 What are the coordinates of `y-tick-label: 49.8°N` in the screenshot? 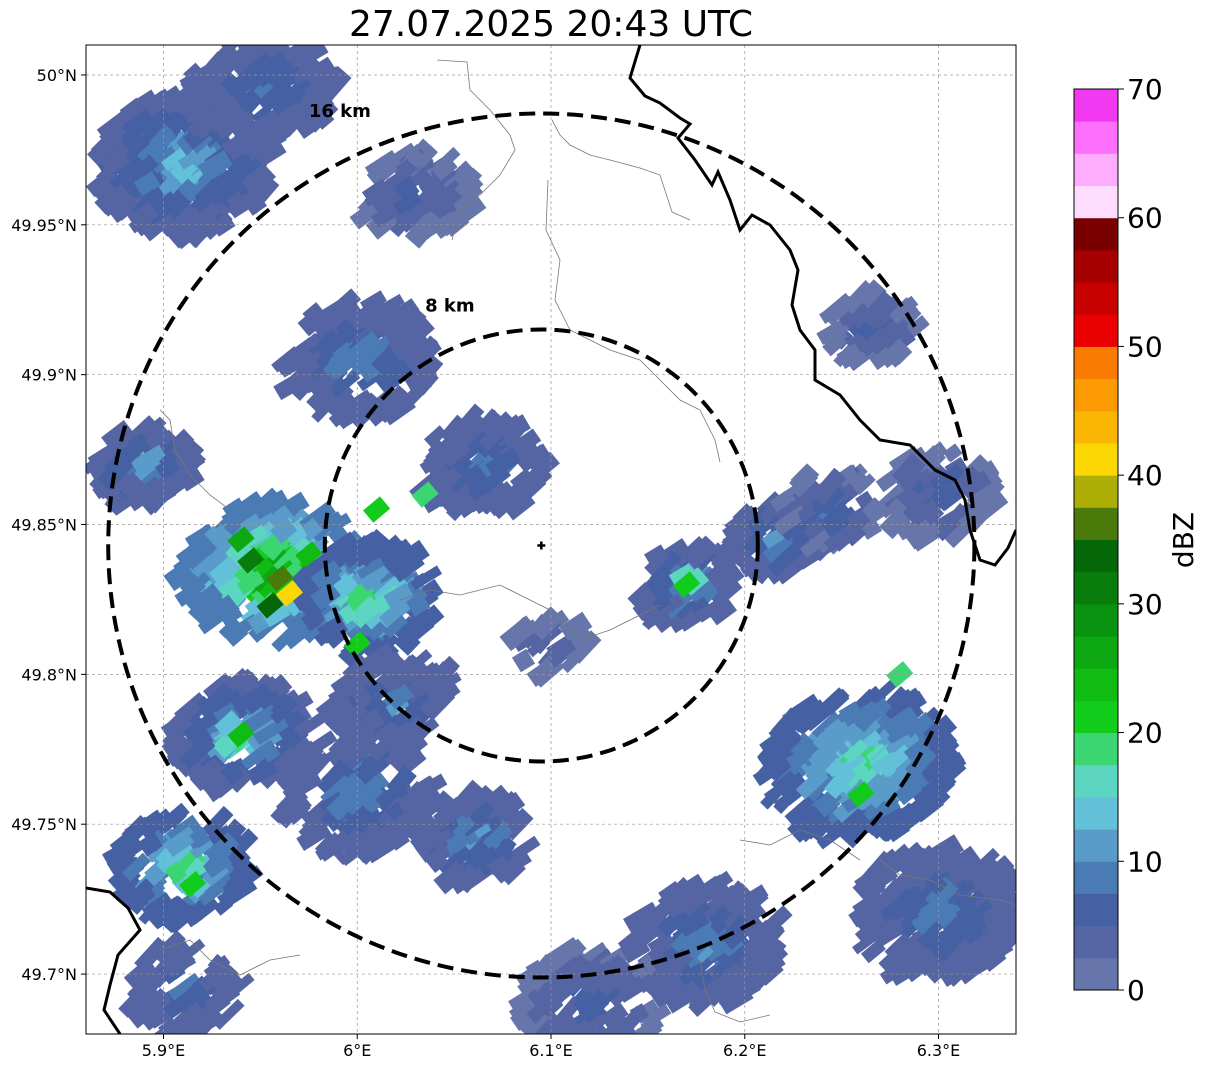 It's located at (49, 674).